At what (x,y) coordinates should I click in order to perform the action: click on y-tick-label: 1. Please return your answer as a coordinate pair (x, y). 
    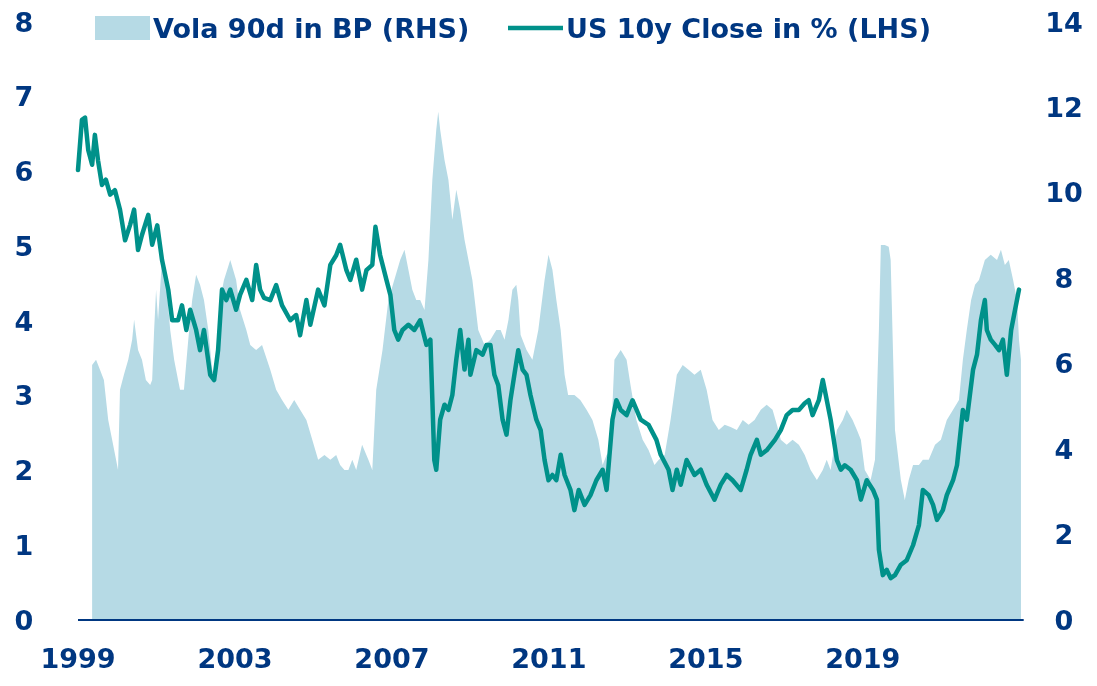
    Looking at the image, I should click on (24, 545).